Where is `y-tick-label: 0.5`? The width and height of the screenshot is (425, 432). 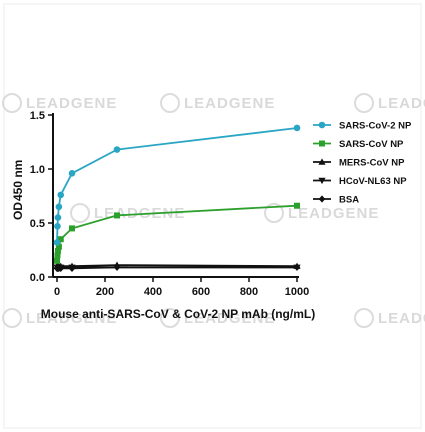 y-tick-label: 0.5 is located at coordinates (37, 224).